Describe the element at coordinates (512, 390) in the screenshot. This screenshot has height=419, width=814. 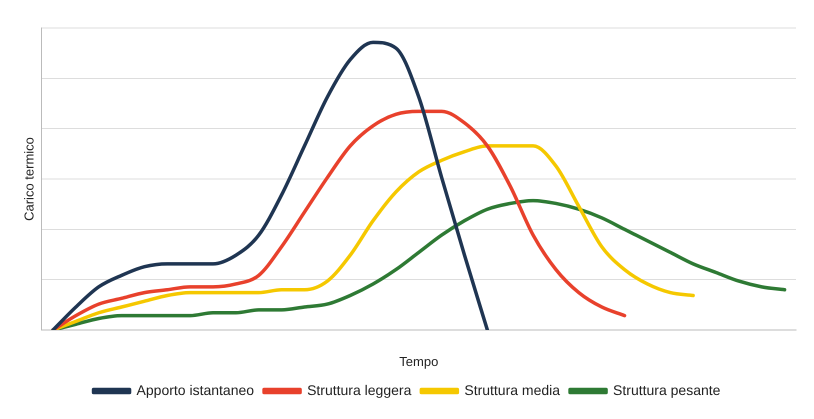
I see `legend-label: Struttura media` at that location.